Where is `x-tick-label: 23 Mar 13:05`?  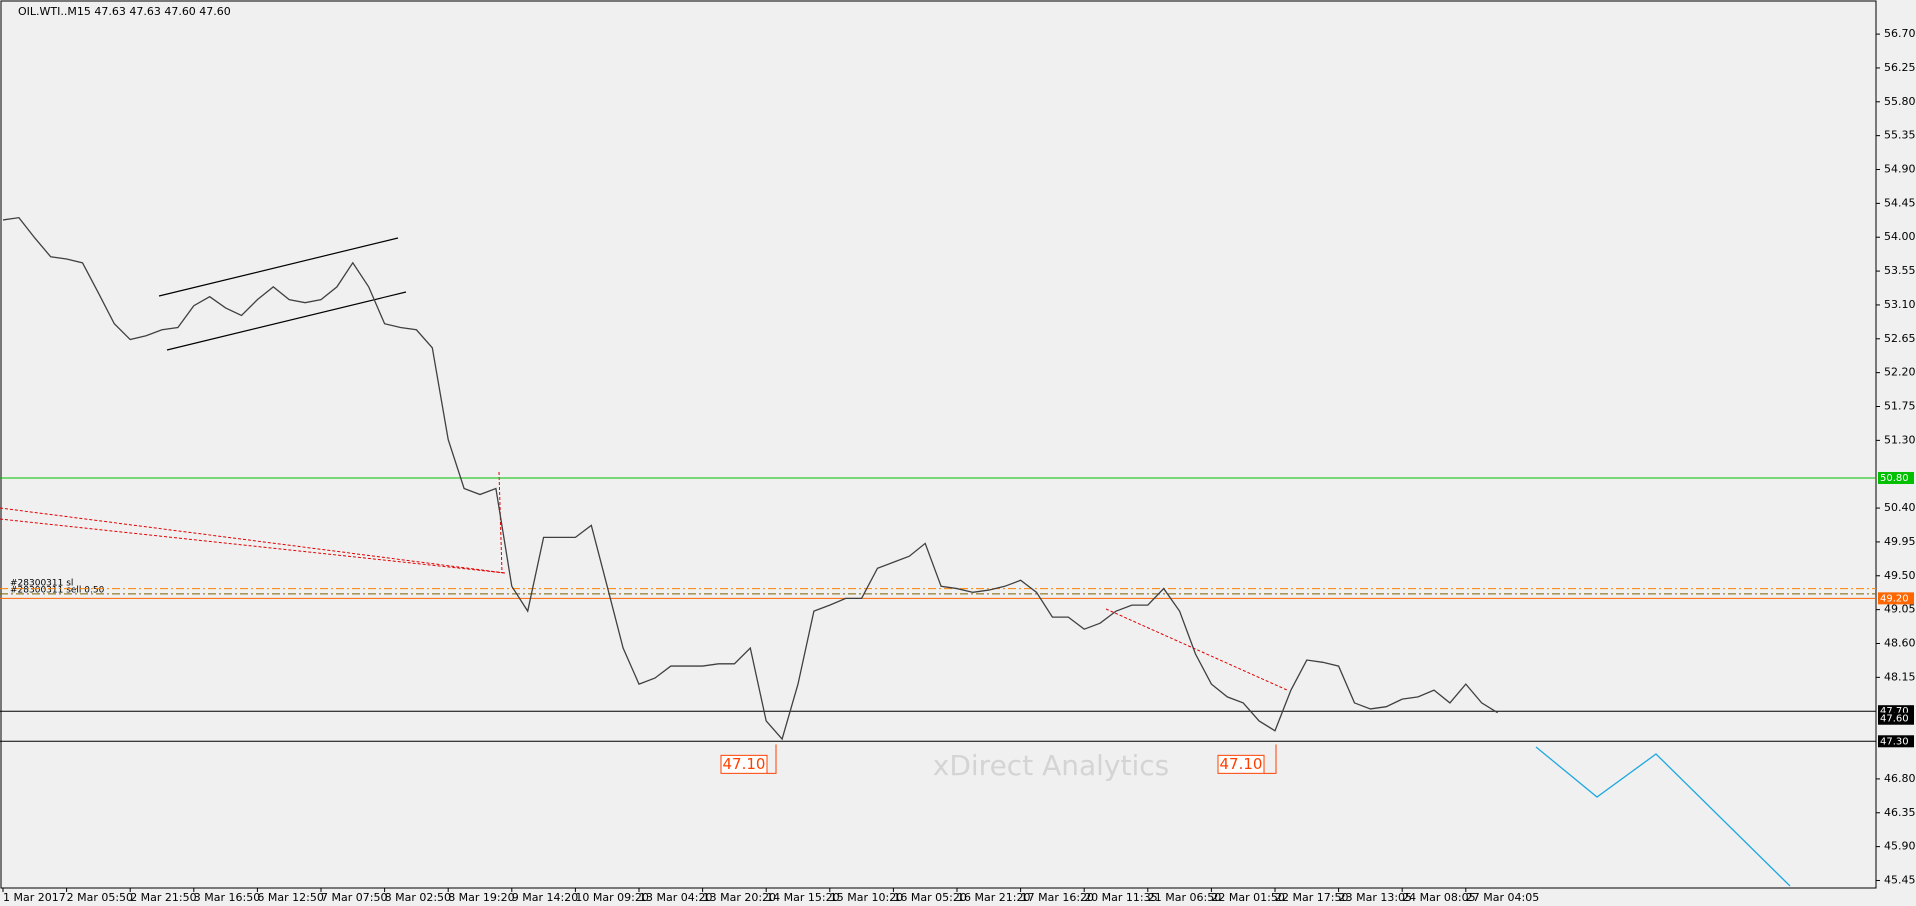 x-tick-label: 23 Mar 13:05 is located at coordinates (1375, 897).